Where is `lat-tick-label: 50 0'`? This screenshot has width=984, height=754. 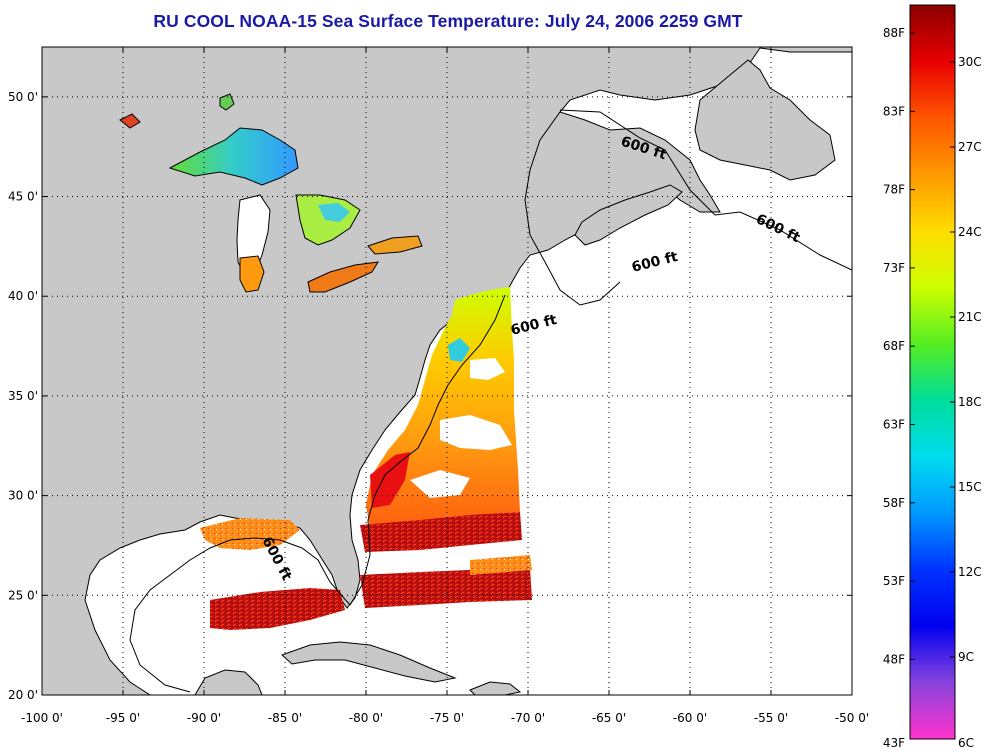
lat-tick-label: 50 0' is located at coordinates (23, 97).